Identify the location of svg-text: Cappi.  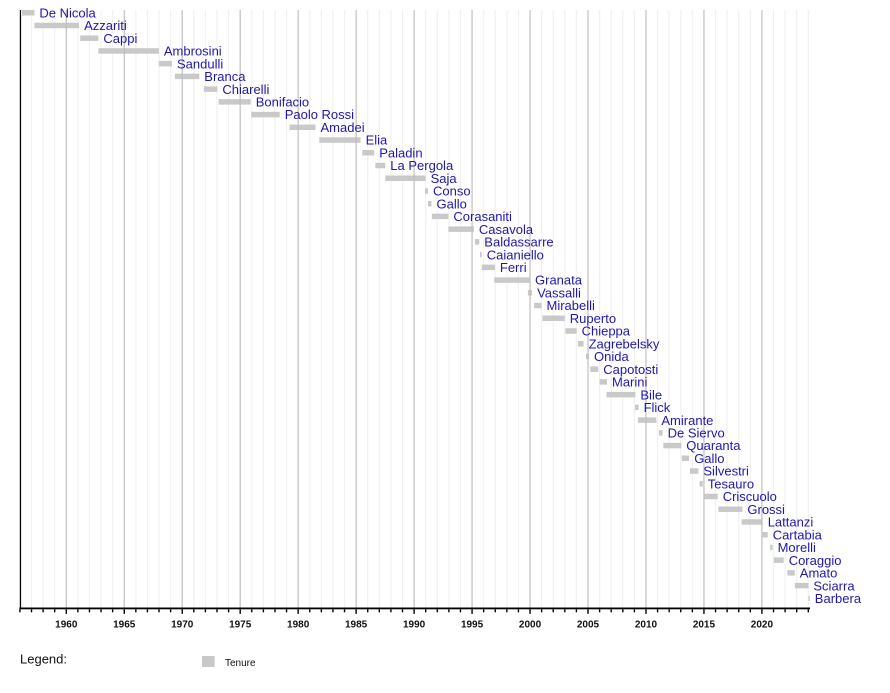
(120, 38).